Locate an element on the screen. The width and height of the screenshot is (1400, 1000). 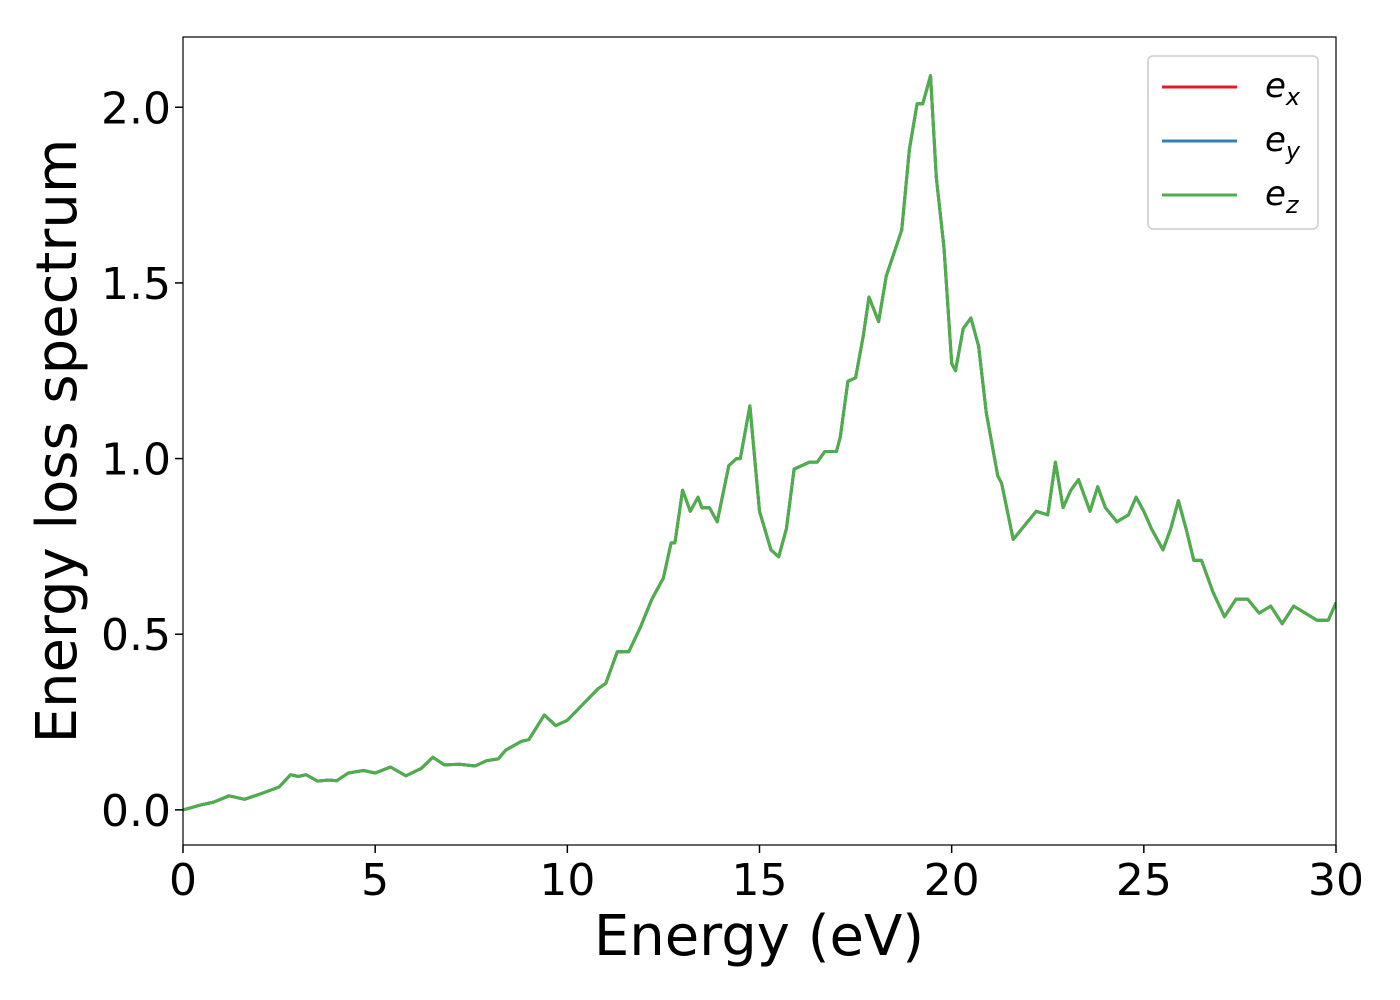
x-tick-label: 10 is located at coordinates (567, 880).